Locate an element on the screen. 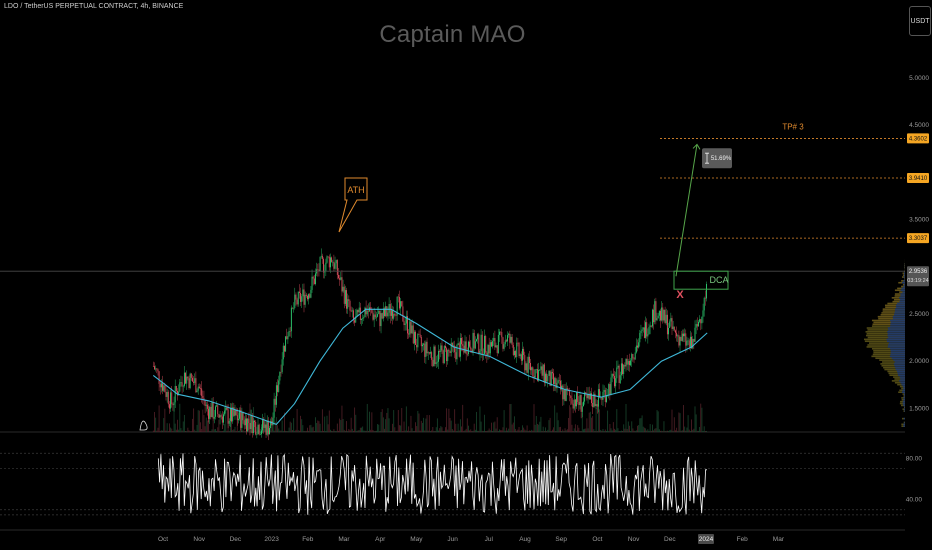 The image size is (932, 550). price-tag is located at coordinates (918, 276).